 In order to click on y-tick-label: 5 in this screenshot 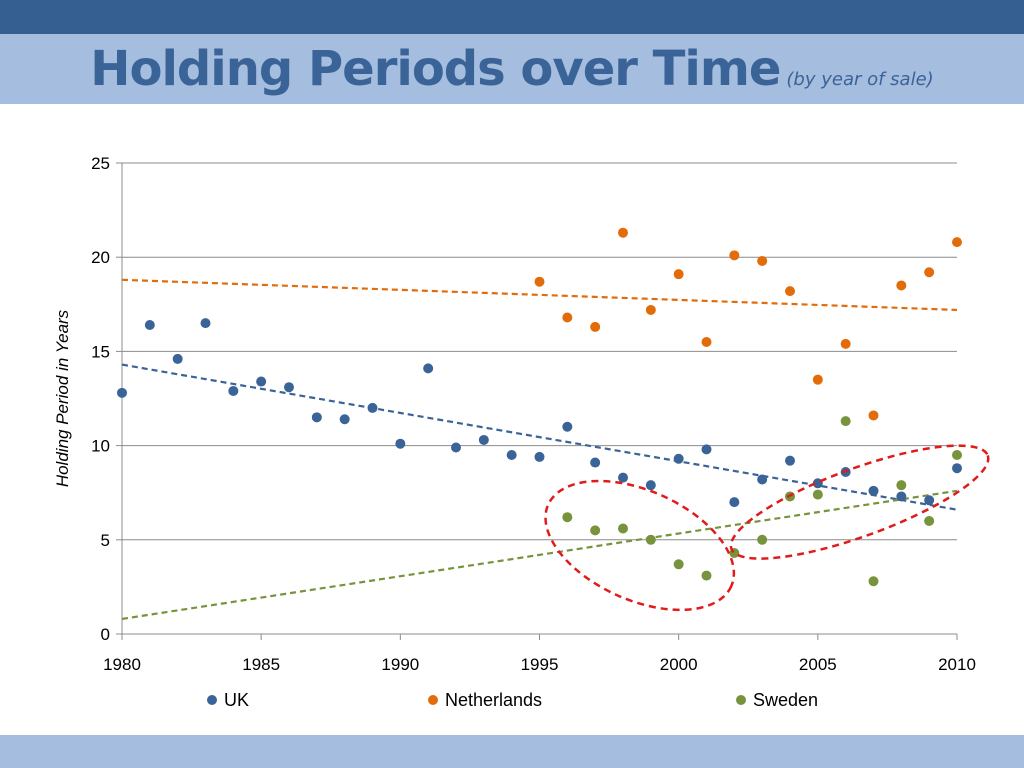, I will do `click(105, 540)`.